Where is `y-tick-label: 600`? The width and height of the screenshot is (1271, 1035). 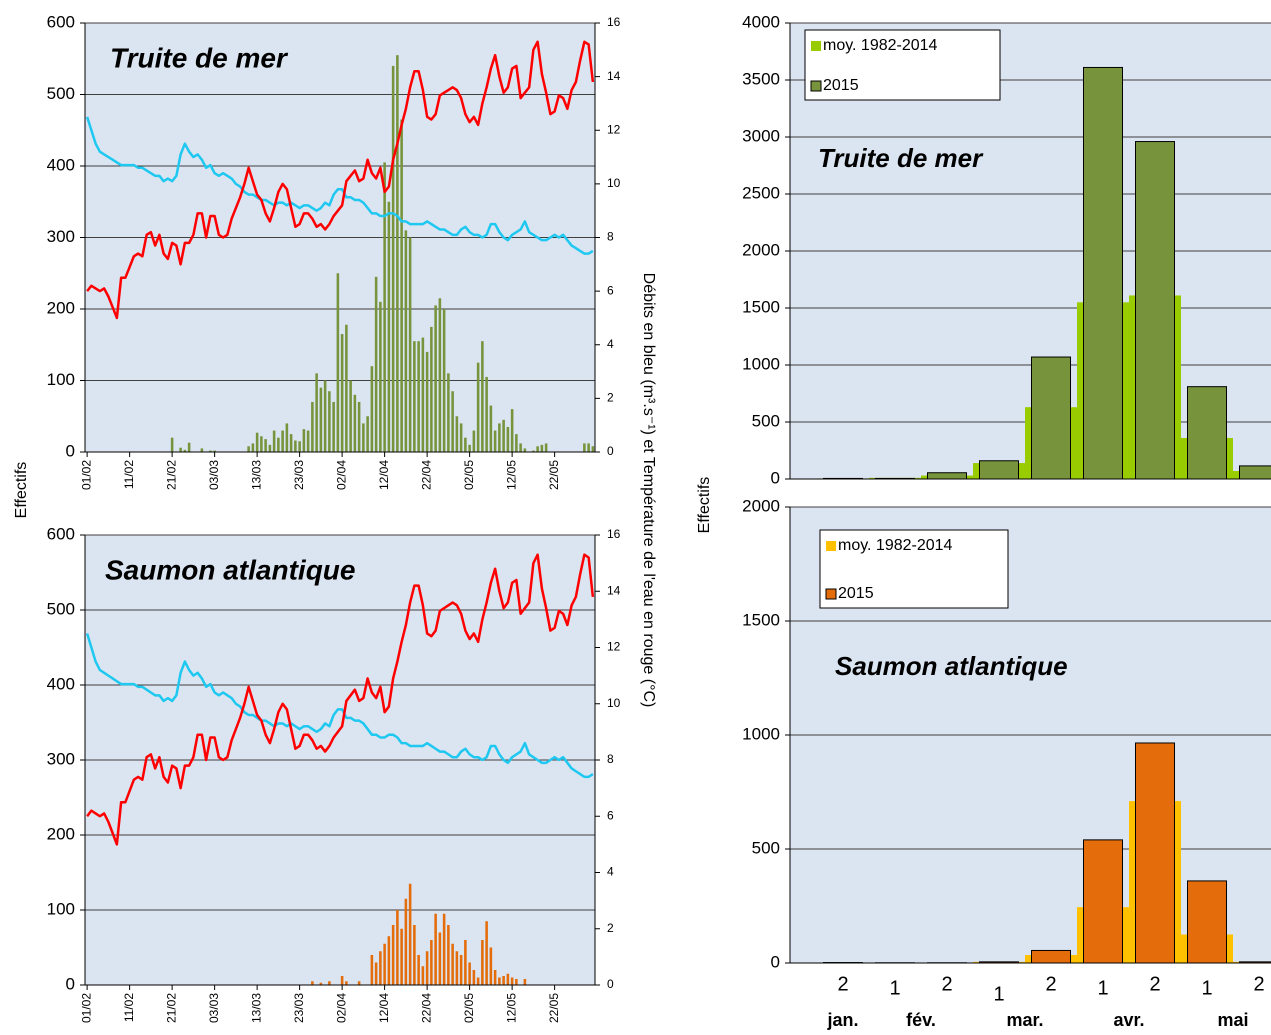
y-tick-label: 600 is located at coordinates (61, 21).